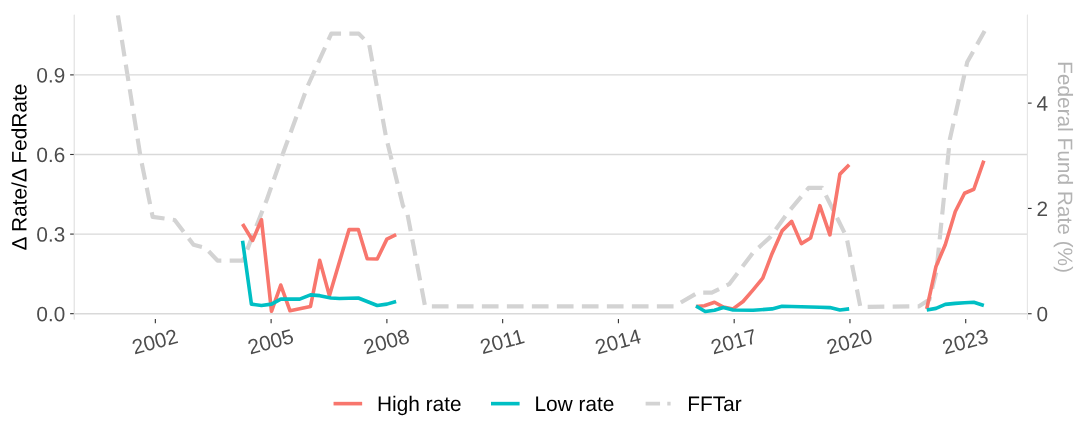  I want to click on x-tick-label: 2011, so click(502, 341).